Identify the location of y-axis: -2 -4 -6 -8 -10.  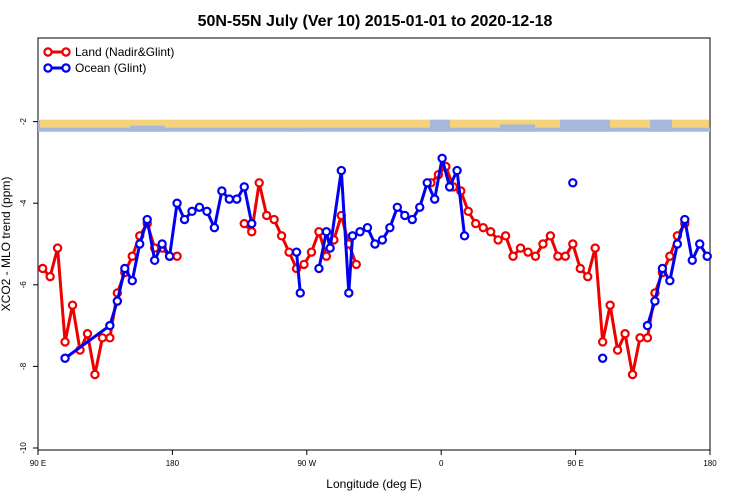
(28, 285).